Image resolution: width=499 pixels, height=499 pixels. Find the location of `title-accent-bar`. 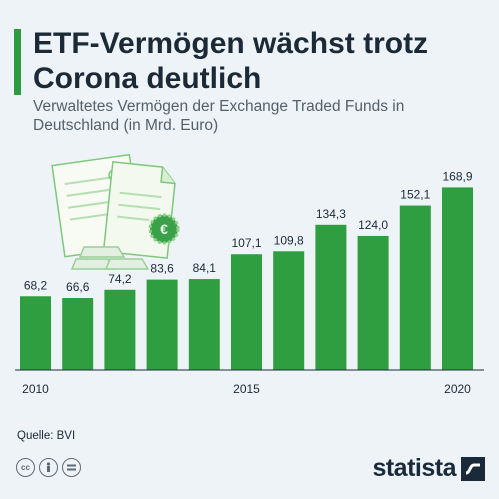

title-accent-bar is located at coordinates (17, 62).